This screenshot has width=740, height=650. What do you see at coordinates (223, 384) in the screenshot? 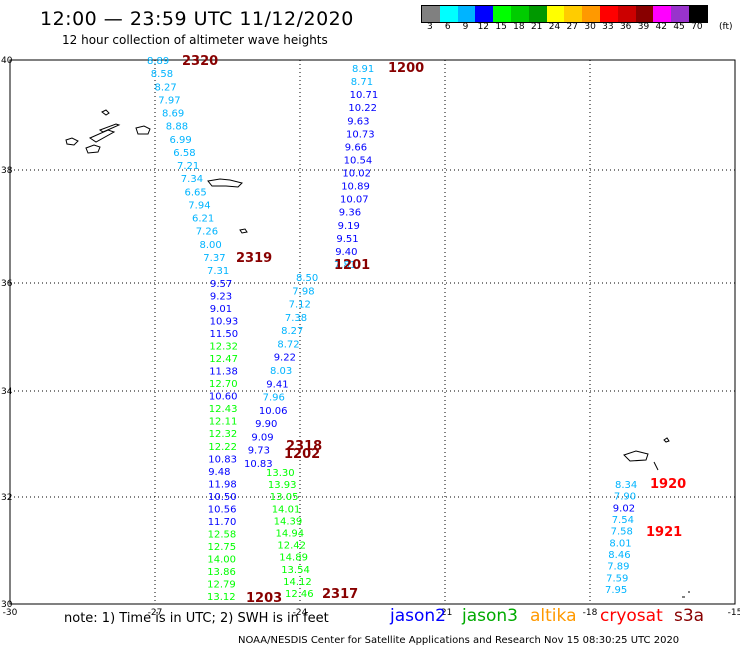
I see `wave-height-label: 12.70` at bounding box center [223, 384].